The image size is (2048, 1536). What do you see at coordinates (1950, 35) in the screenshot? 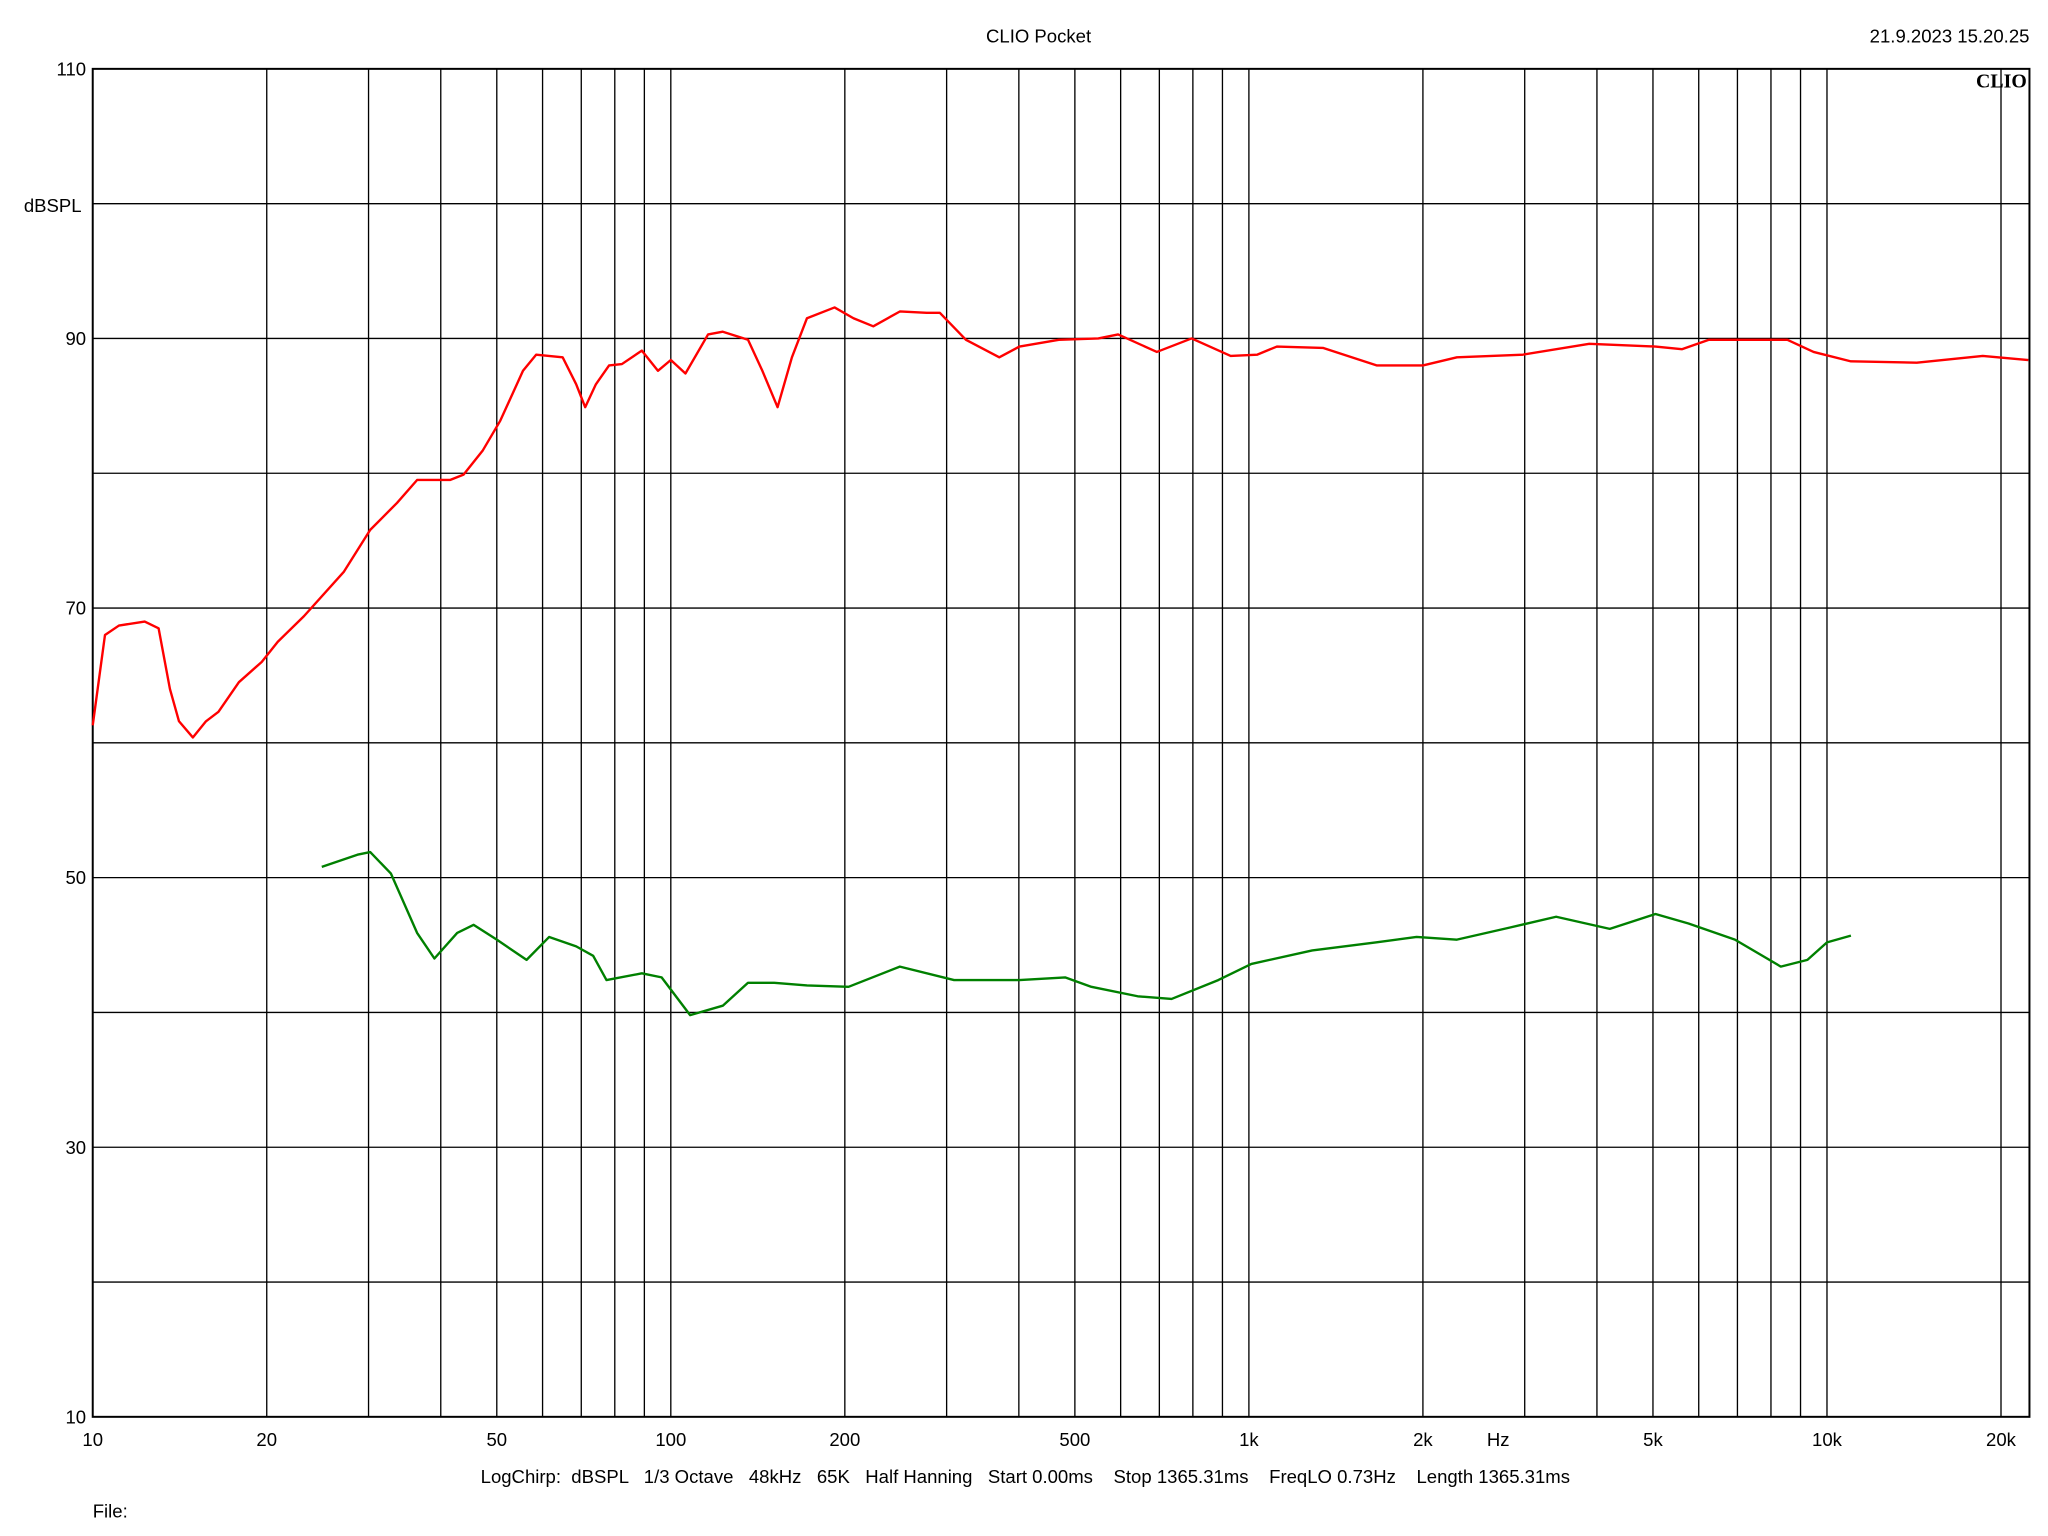
I see `timestamp: 21.9.2023 15.20.25` at bounding box center [1950, 35].